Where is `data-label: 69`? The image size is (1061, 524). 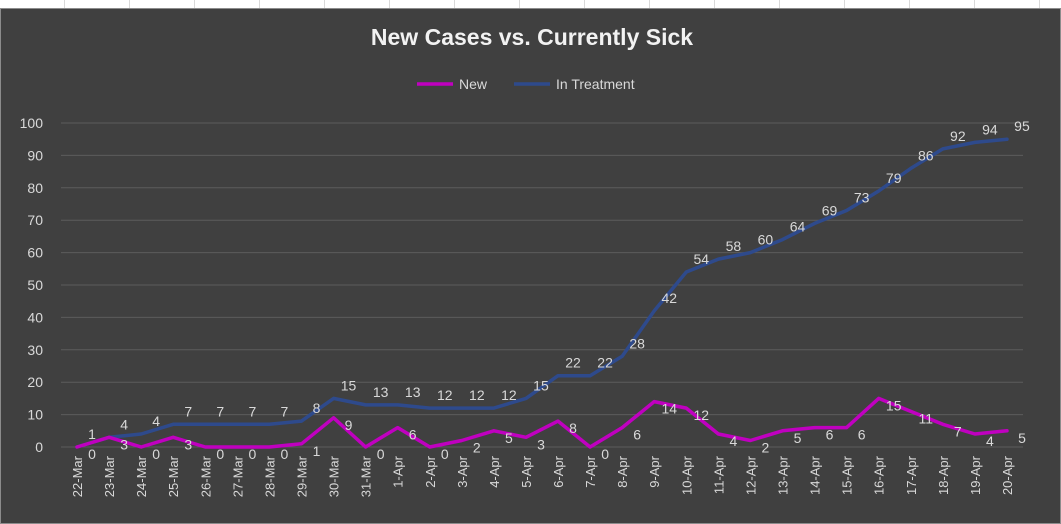
data-label: 69 is located at coordinates (830, 210).